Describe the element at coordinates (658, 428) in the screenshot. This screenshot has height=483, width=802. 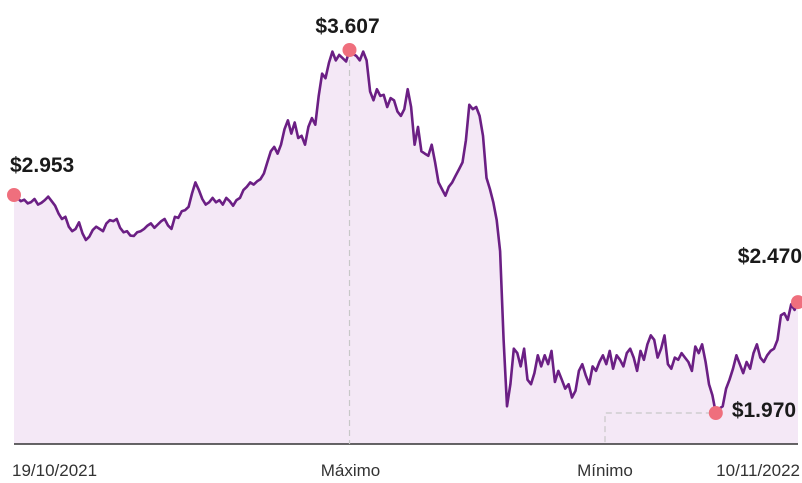
I see `min-guide-line` at that location.